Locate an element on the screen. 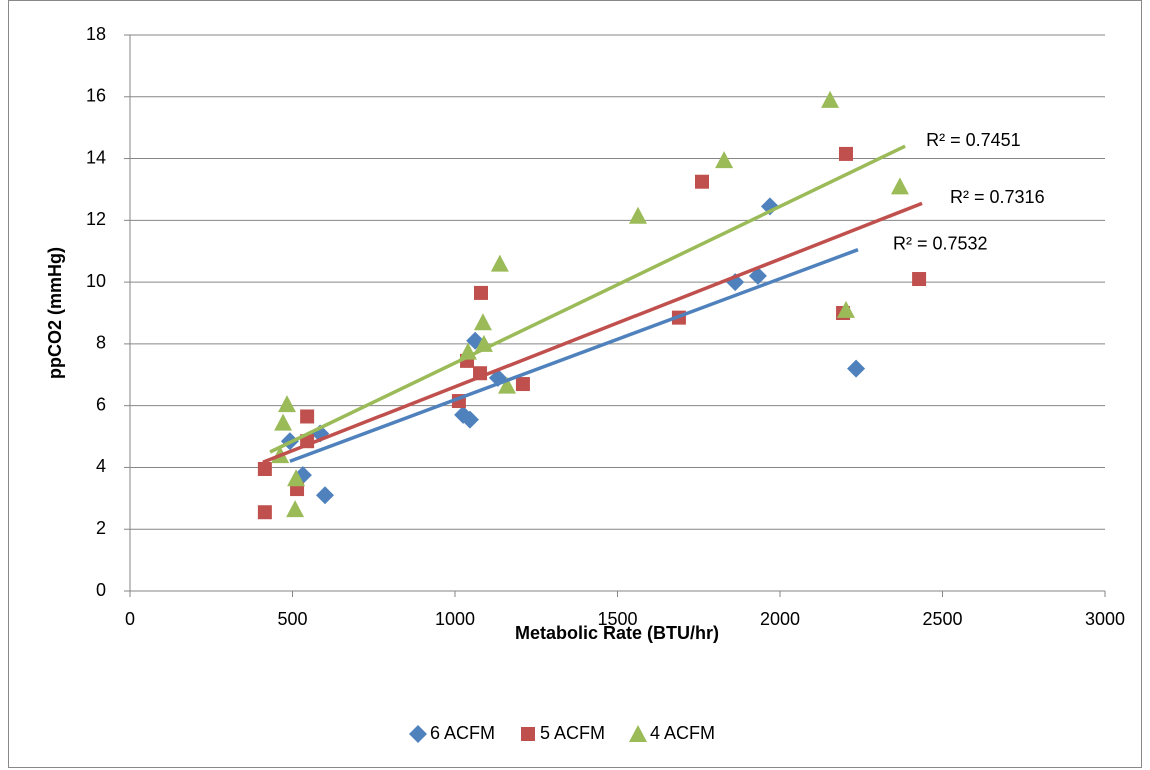 The height and width of the screenshot is (770, 1150). y-tick-label: 8 is located at coordinates (101, 343).